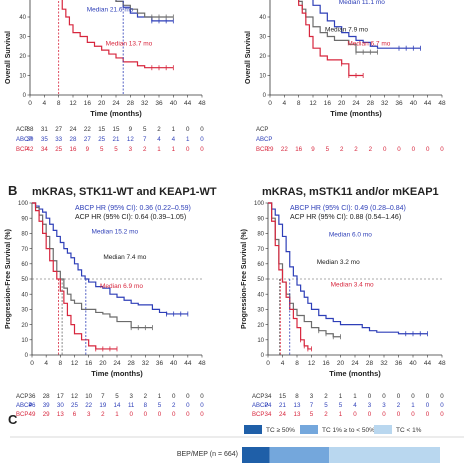  What do you see at coordinates (348, 277) in the screenshot?
I see `series-group` at bounding box center [348, 277].